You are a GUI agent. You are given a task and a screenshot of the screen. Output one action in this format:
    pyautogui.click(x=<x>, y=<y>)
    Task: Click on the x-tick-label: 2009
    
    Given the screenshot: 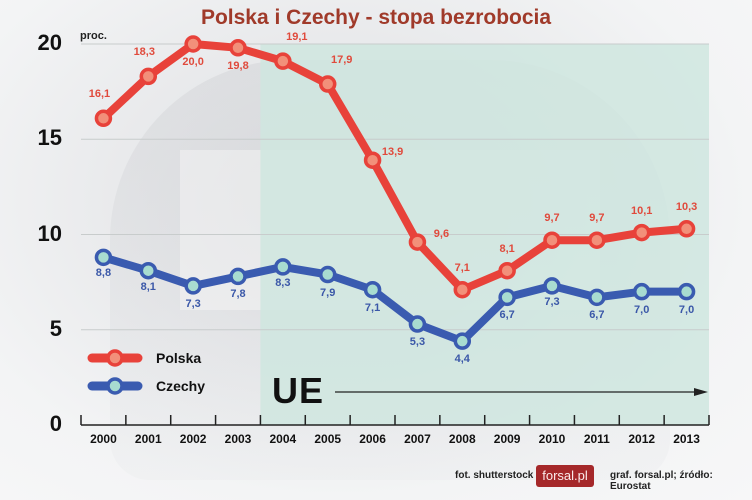 What is the action you would take?
    pyautogui.click(x=507, y=439)
    